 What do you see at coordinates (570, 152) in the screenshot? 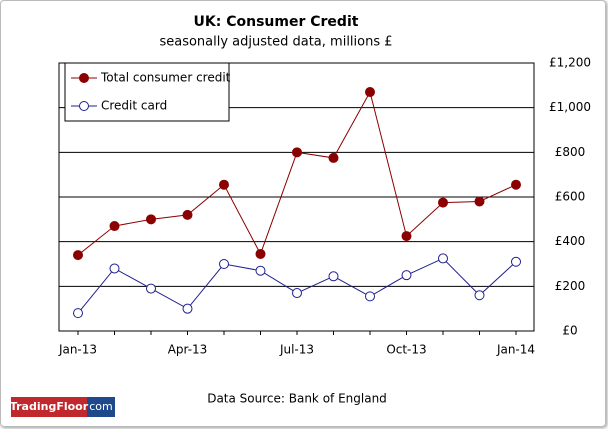
I see `y-tick-label: £800` at bounding box center [570, 152].